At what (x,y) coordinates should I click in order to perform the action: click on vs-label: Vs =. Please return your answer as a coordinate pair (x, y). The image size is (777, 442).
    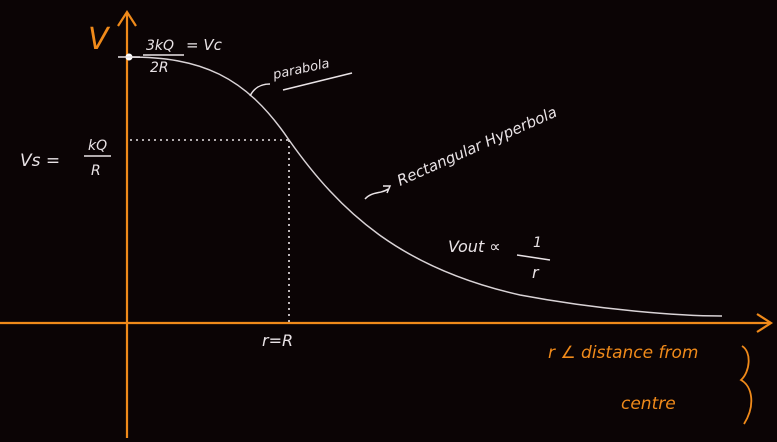
    Looking at the image, I should click on (40, 161).